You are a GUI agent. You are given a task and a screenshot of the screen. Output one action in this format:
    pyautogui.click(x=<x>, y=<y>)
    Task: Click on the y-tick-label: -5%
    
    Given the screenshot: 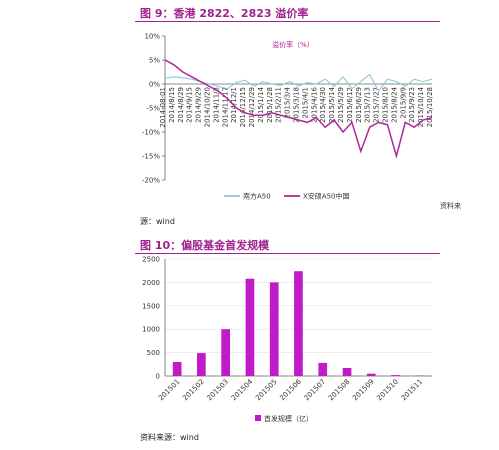 What is the action you would take?
    pyautogui.click(x=153, y=109)
    